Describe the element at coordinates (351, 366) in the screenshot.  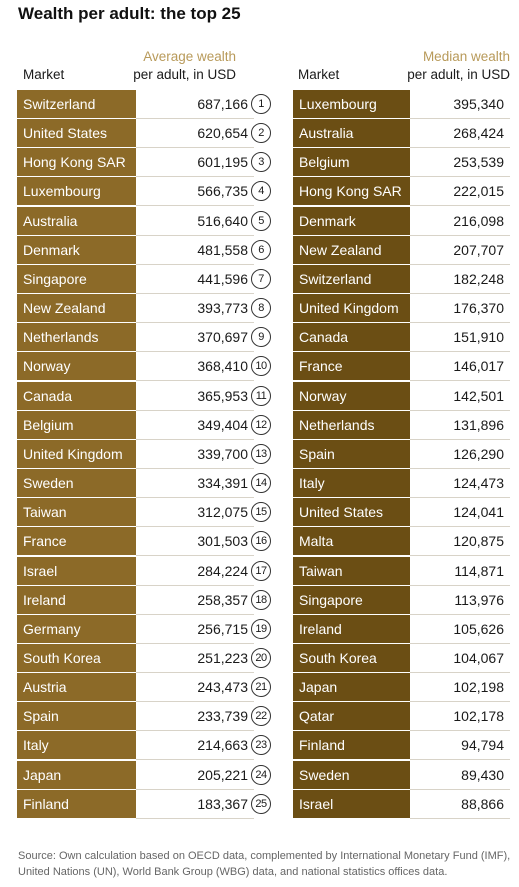
I see `median-market-cell: France` at that location.